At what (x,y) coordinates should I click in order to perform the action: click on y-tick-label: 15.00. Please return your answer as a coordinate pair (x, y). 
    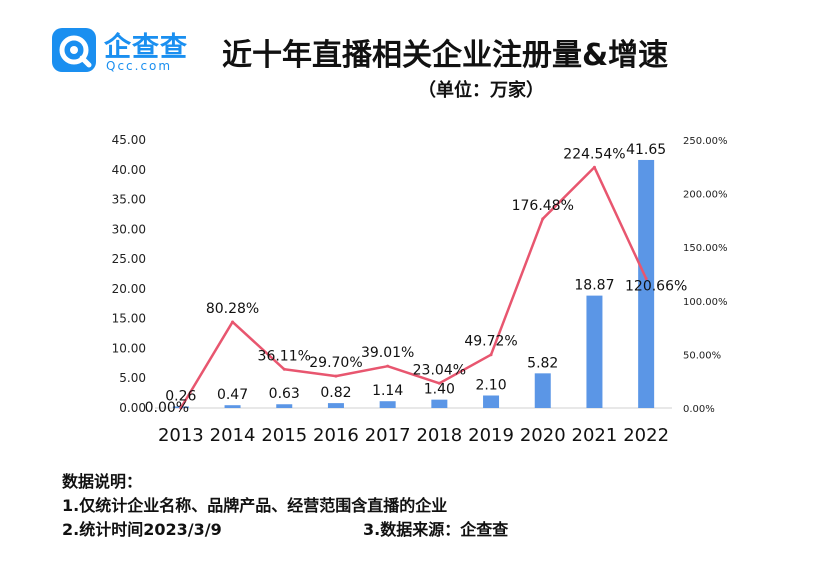
    Looking at the image, I should click on (129, 319).